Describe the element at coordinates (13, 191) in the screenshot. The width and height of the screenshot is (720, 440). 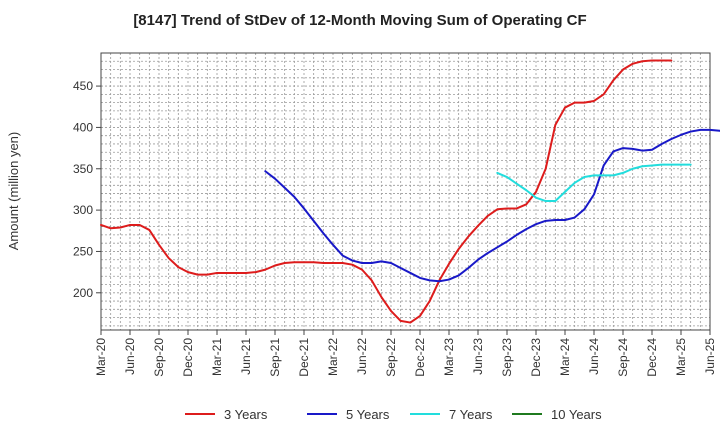
I see `y-axis-title: Amount (million yen)` at that location.